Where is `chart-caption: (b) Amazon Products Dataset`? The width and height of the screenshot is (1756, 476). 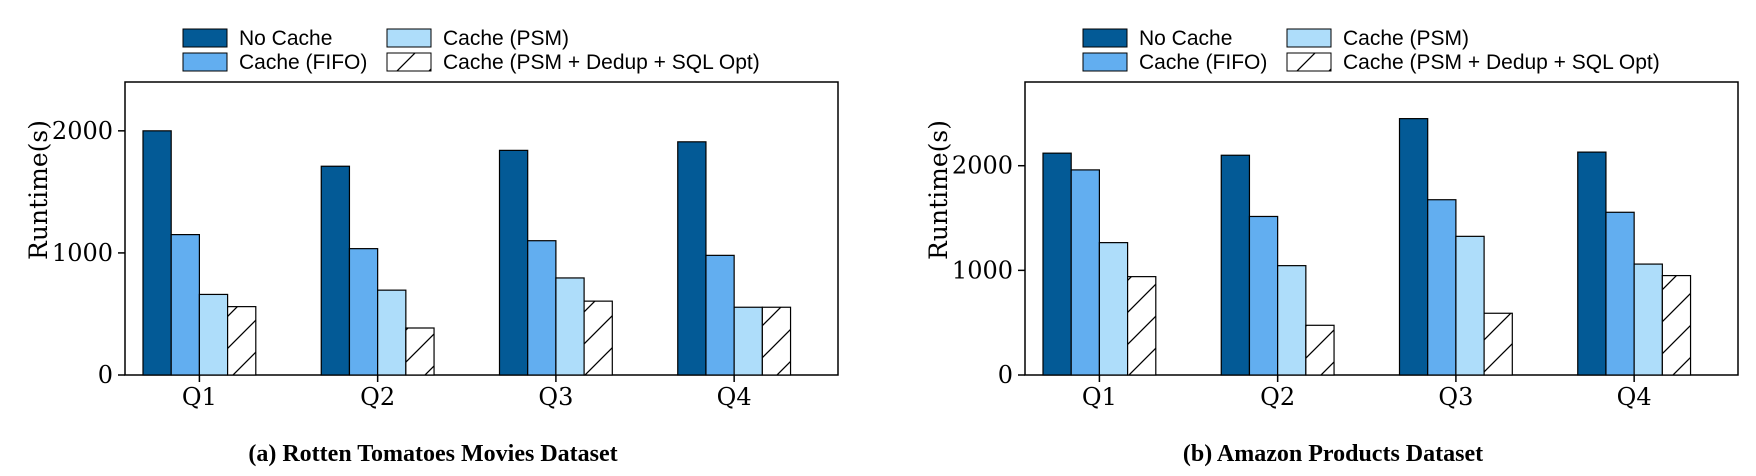
chart-caption: (b) Amazon Products Dataset is located at coordinates (1333, 454).